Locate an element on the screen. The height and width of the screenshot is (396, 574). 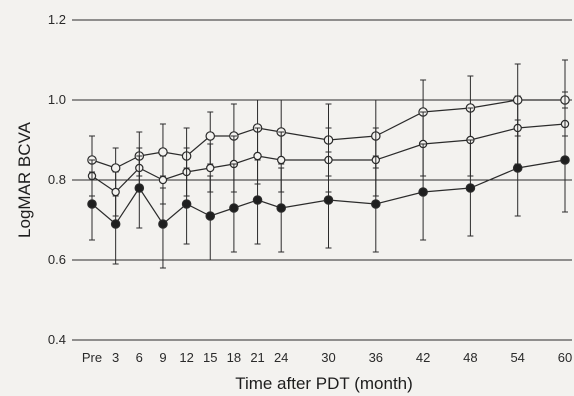
x-tick-label: 15 is located at coordinates (210, 357).